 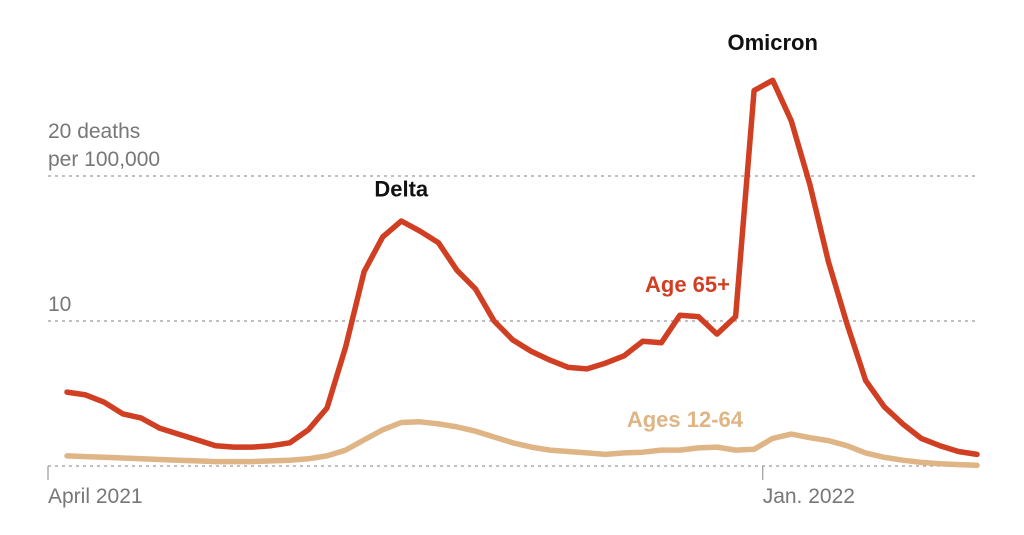 I want to click on annotation-ages-12-64: Ages 12-64, so click(x=685, y=419).